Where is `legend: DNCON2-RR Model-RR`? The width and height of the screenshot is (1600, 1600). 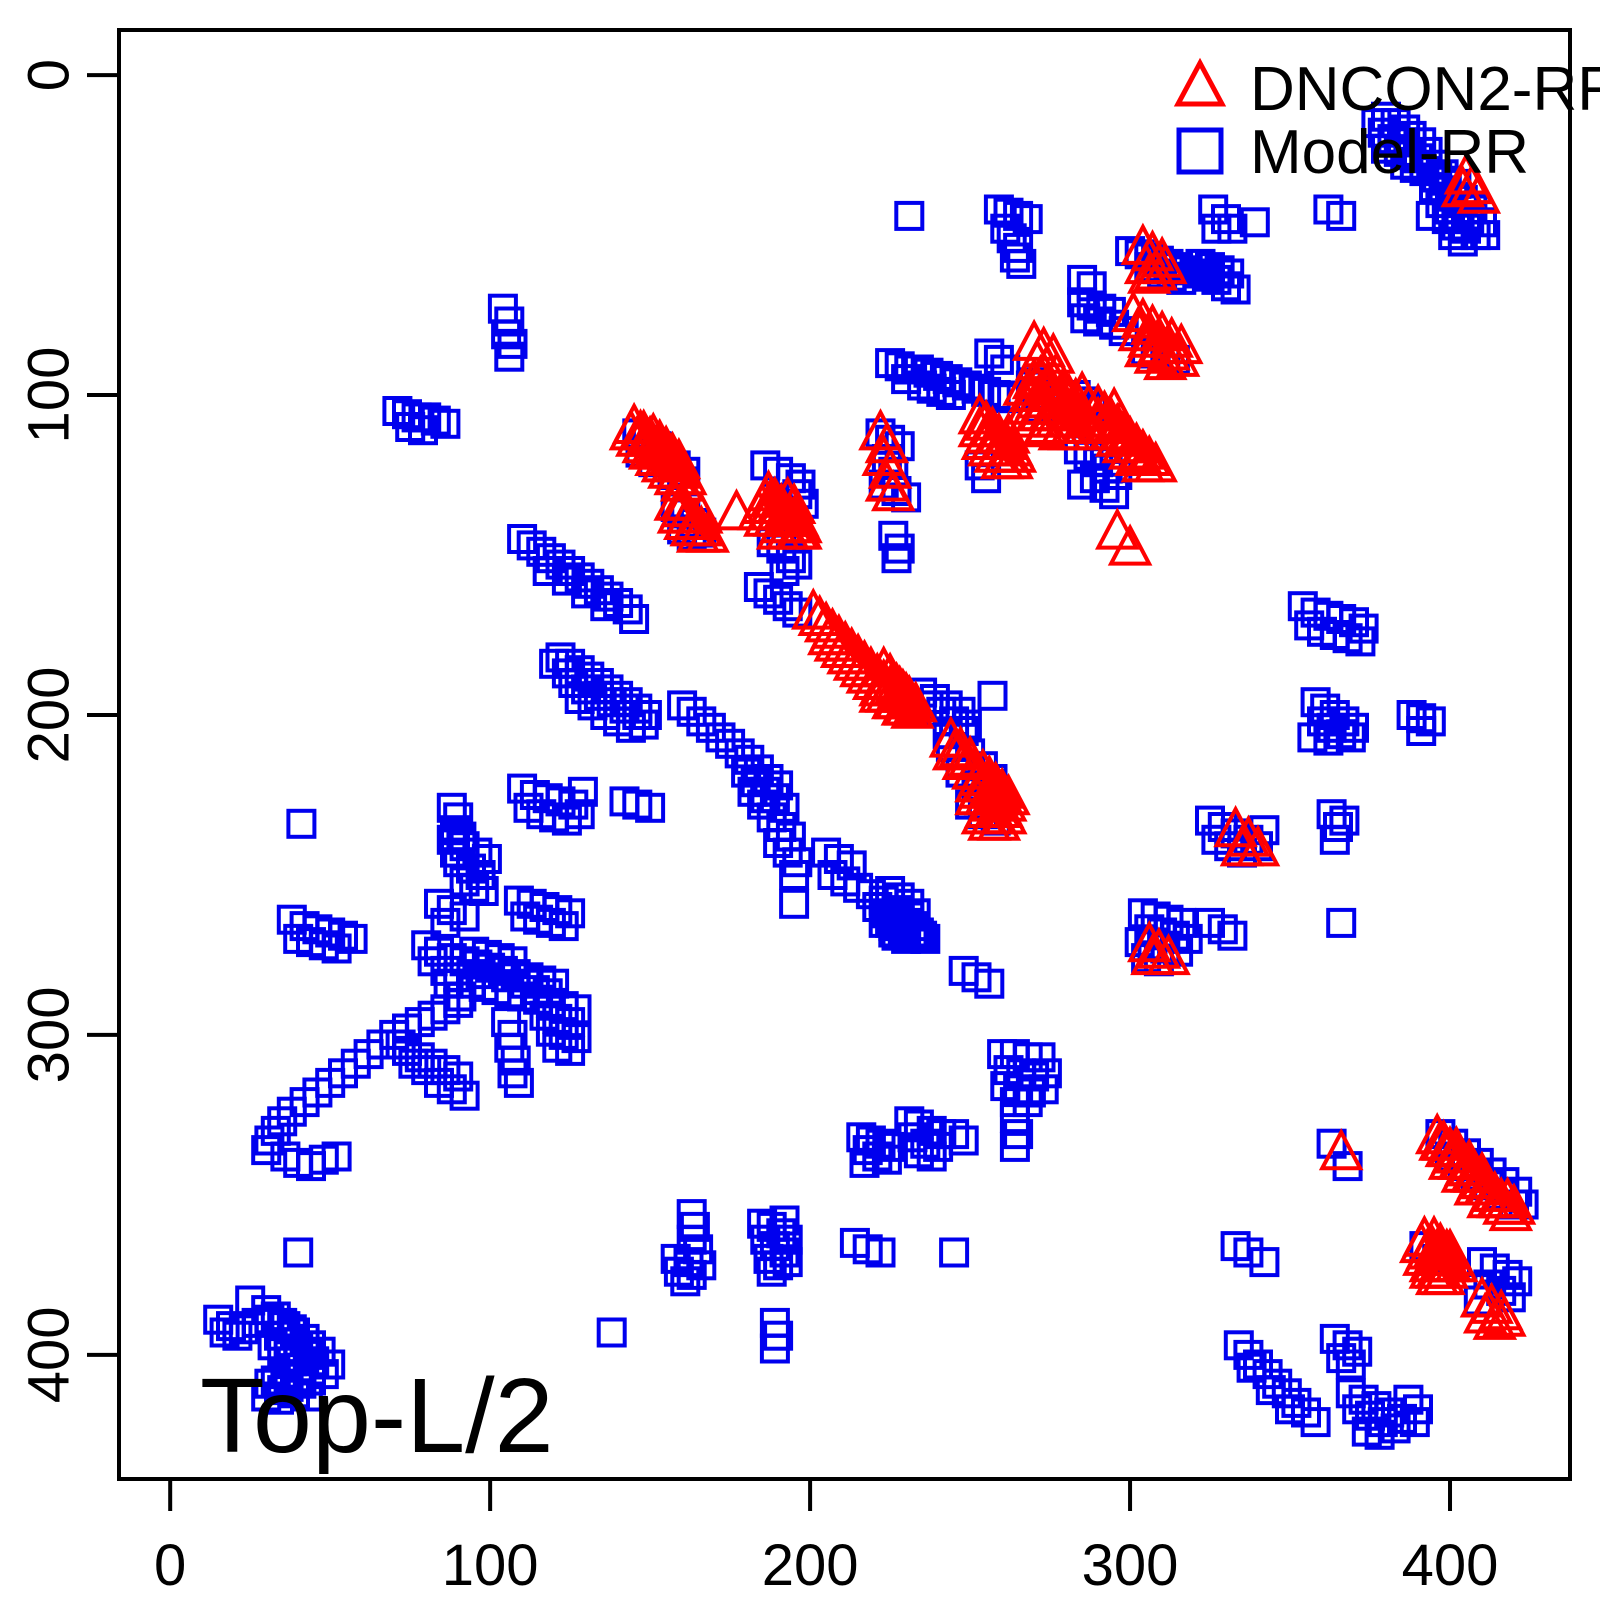
legend: DNCON2-RR Model-RR is located at coordinates (1386, 121).